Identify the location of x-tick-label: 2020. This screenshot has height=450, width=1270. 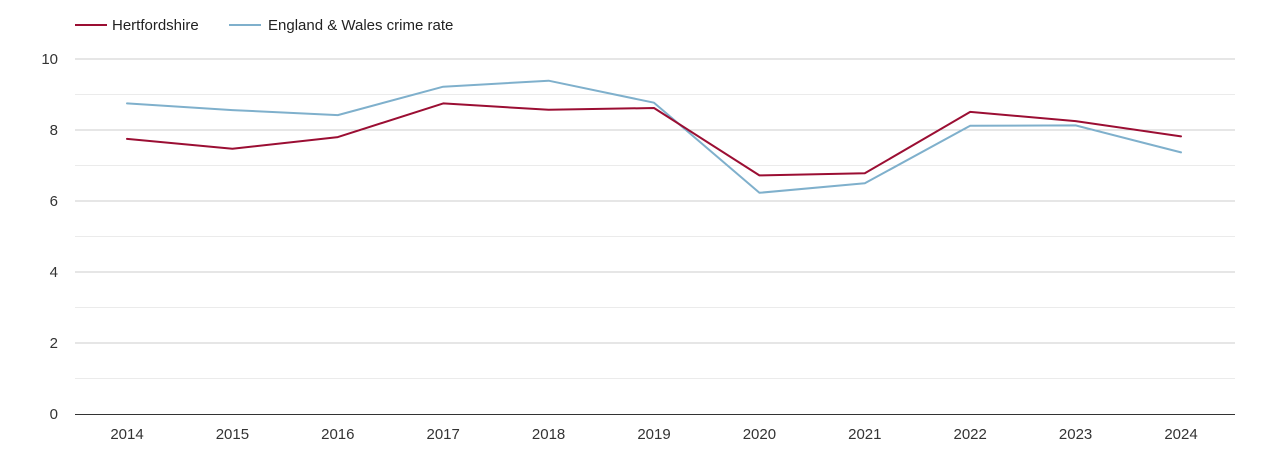
(759, 434).